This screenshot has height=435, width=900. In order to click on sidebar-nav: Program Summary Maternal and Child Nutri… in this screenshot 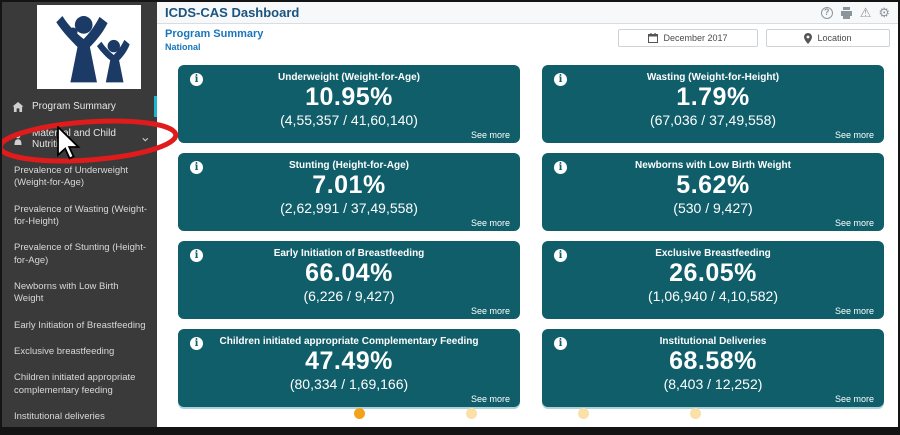, I will do `click(79, 260)`.